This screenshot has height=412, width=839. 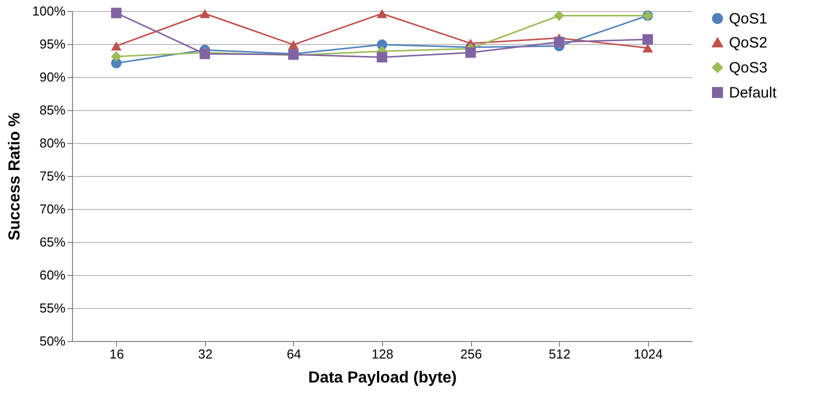 I want to click on legend-label: QoS2, so click(x=748, y=43).